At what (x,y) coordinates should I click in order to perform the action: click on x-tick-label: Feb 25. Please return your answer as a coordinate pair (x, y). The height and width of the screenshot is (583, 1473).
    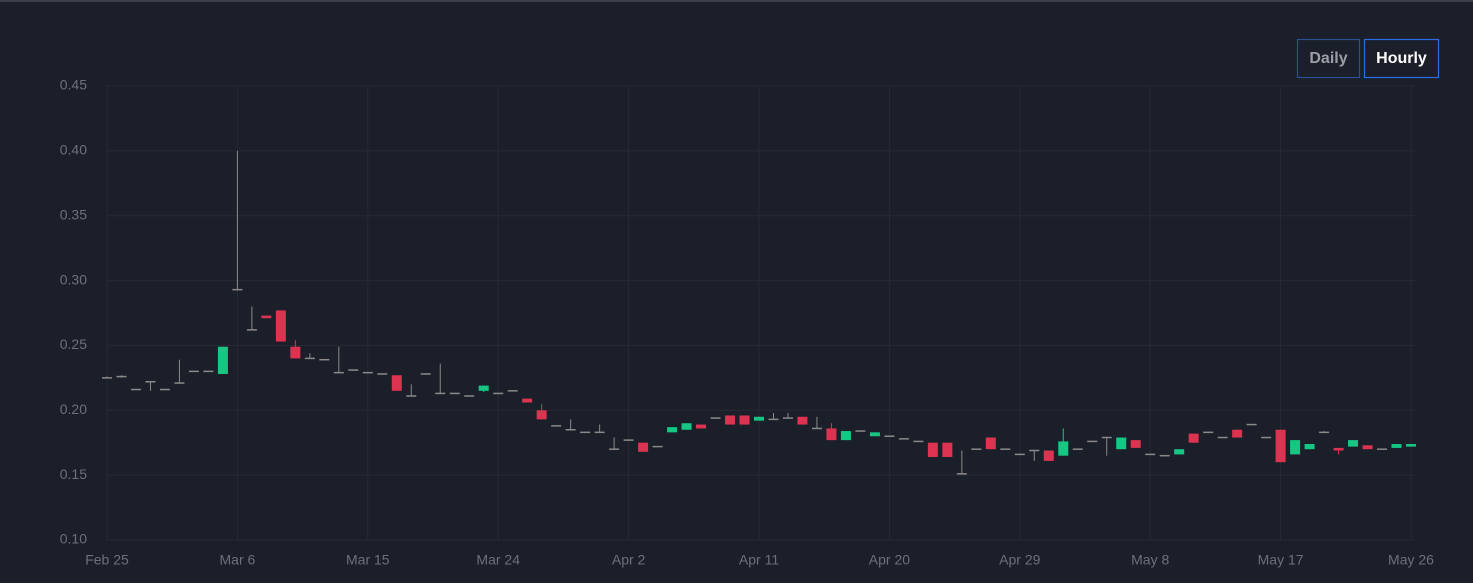
    Looking at the image, I should click on (107, 560).